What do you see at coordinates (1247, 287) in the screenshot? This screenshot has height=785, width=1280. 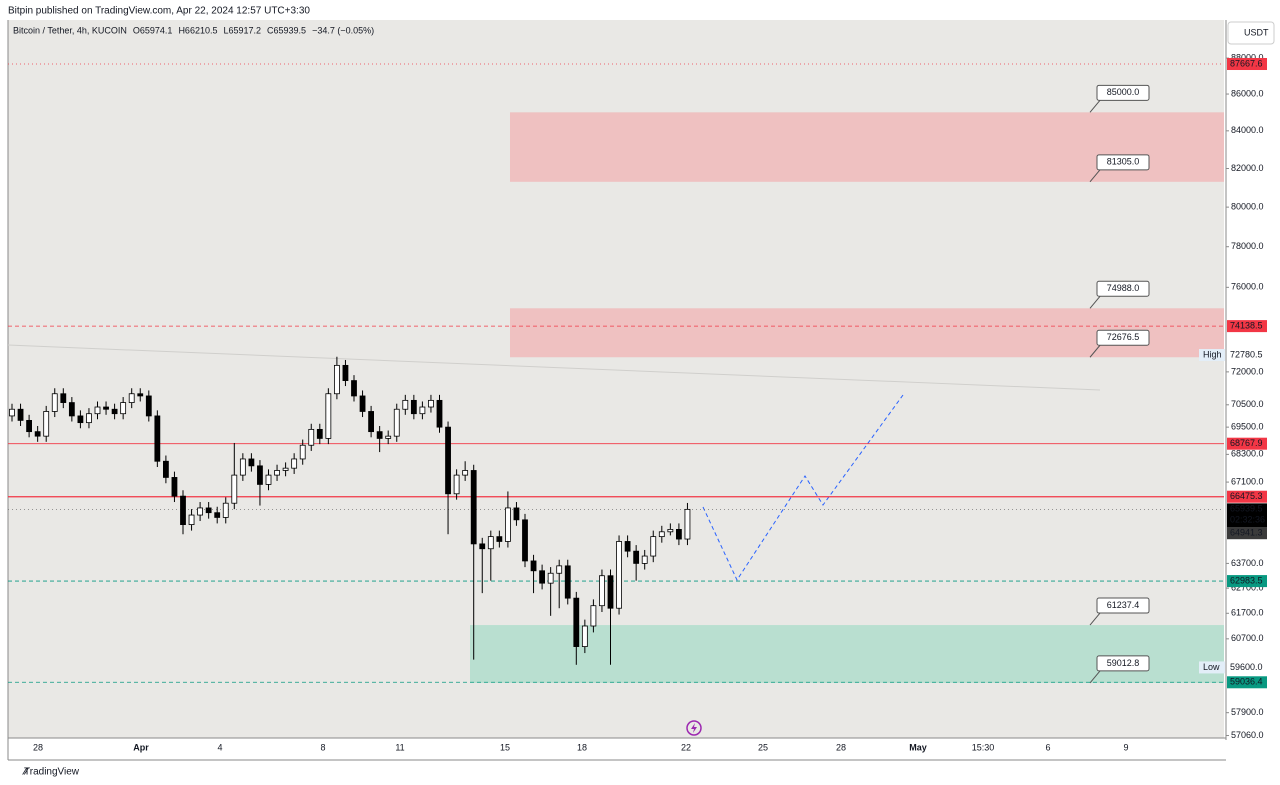 I see `y-tick-label: 76000.0` at bounding box center [1247, 287].